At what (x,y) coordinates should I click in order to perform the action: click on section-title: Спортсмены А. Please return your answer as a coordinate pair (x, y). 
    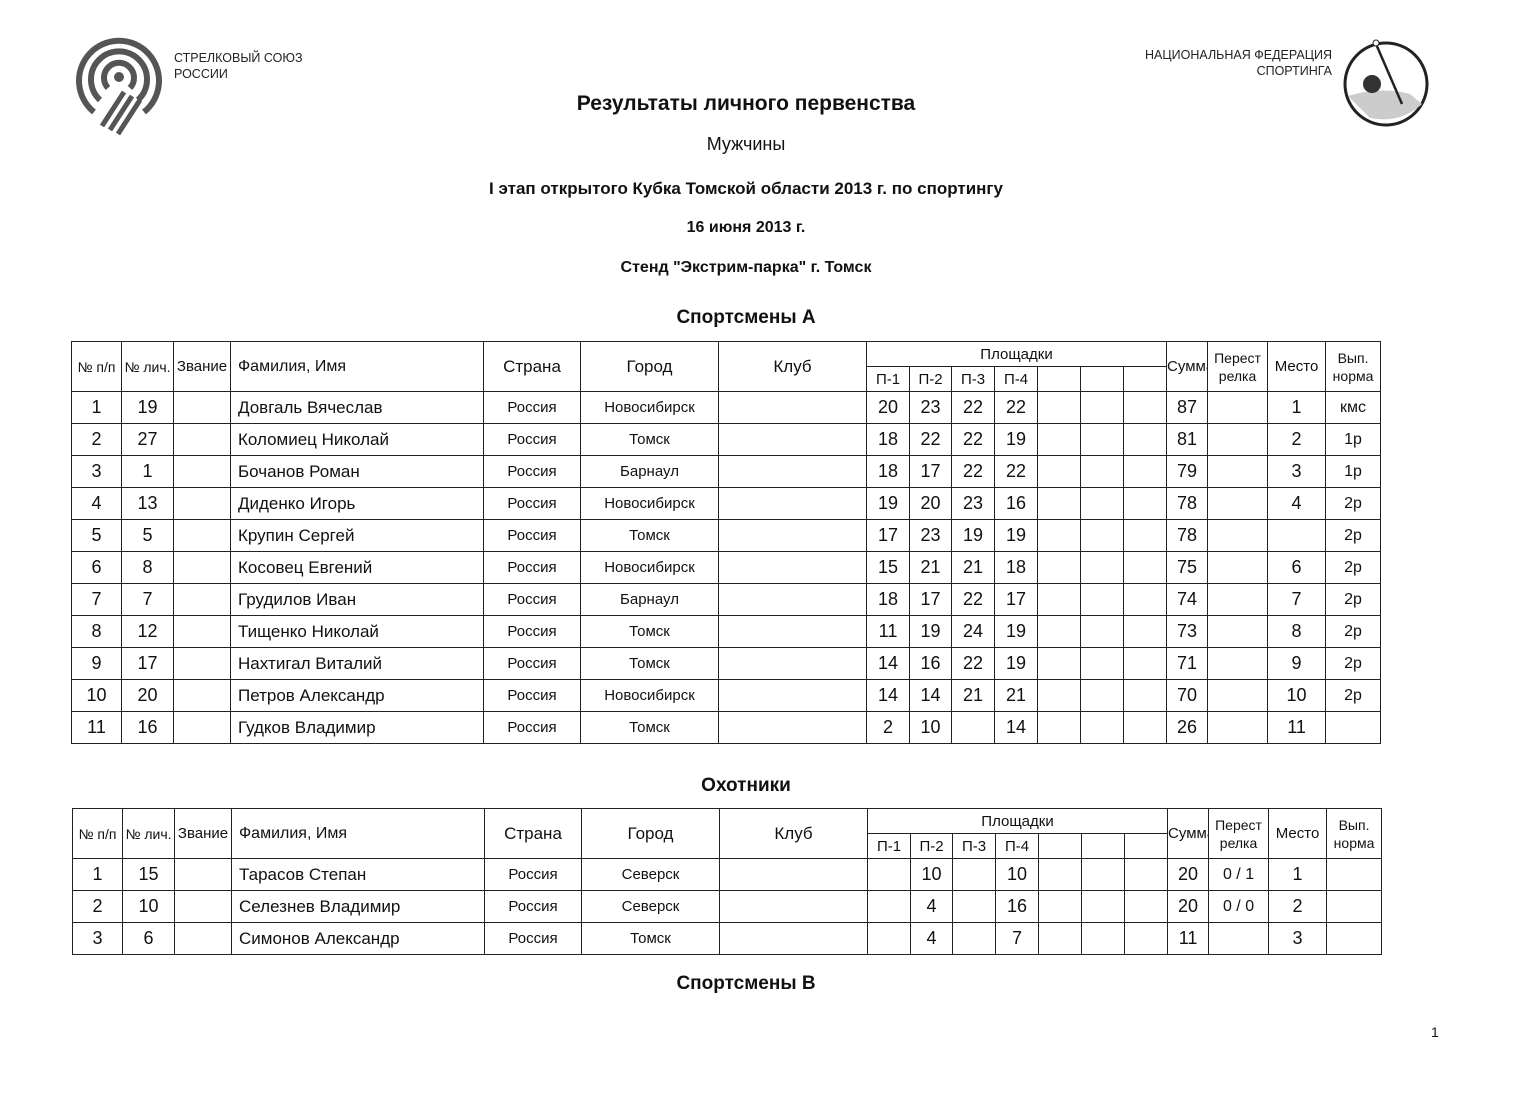
    Looking at the image, I should click on (746, 317).